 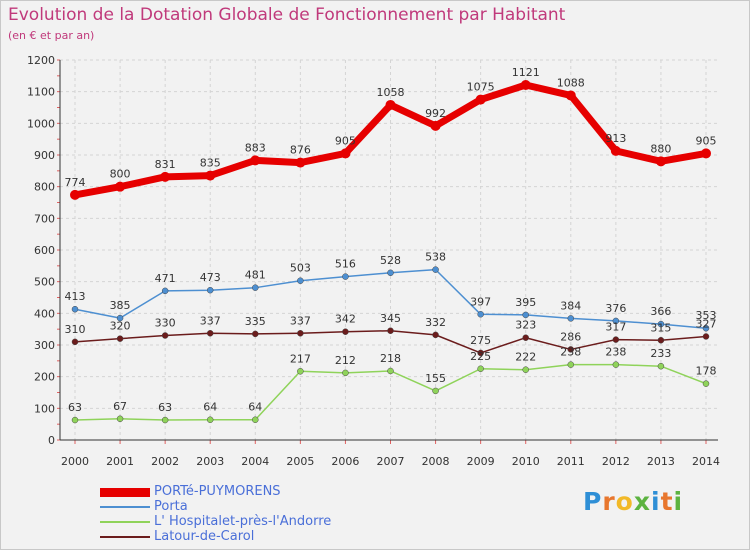 What do you see at coordinates (44, 408) in the screenshot?
I see `y-tick-label: 100` at bounding box center [44, 408].